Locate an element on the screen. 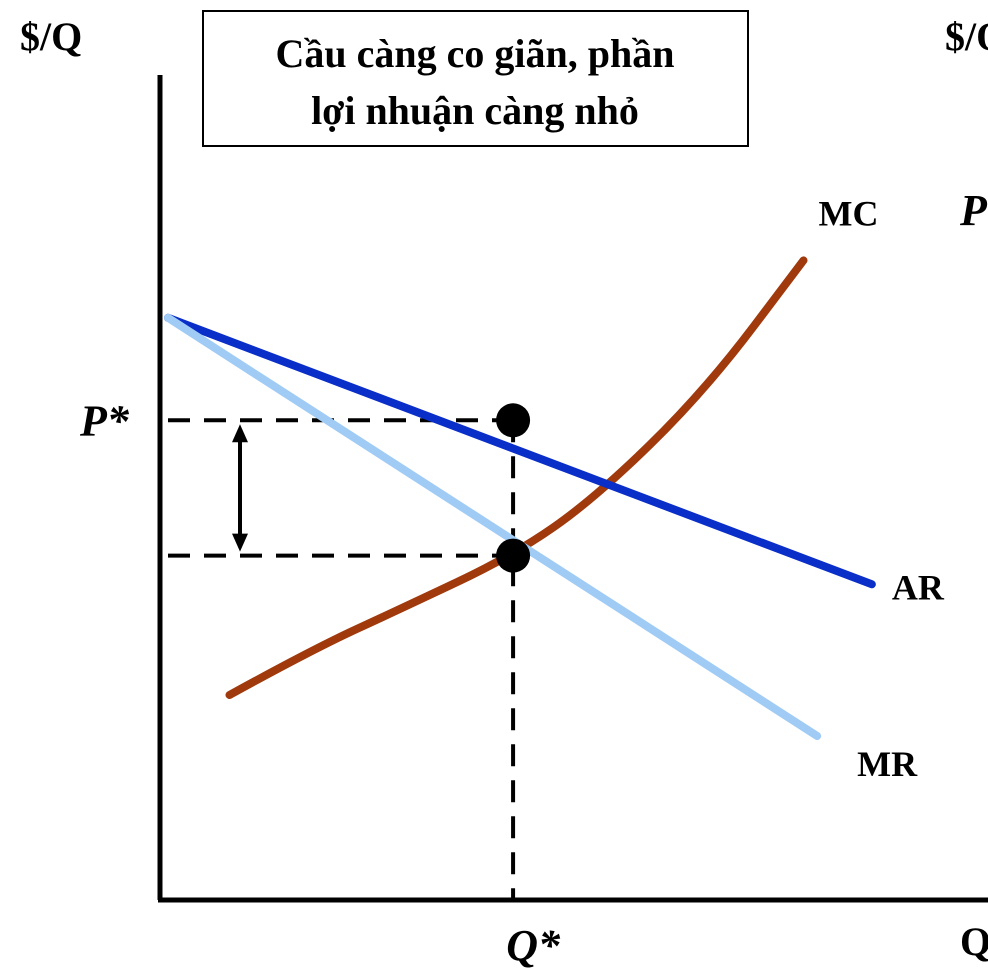 This screenshot has width=988, height=976. title-line-1: Cầu càng co giãn, phần is located at coordinates (475, 53).